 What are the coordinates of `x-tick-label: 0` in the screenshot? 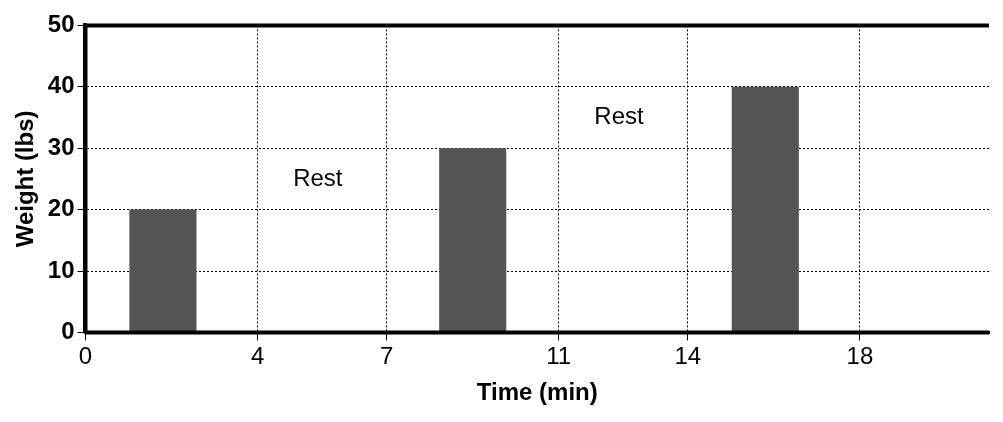 It's located at (85, 356).